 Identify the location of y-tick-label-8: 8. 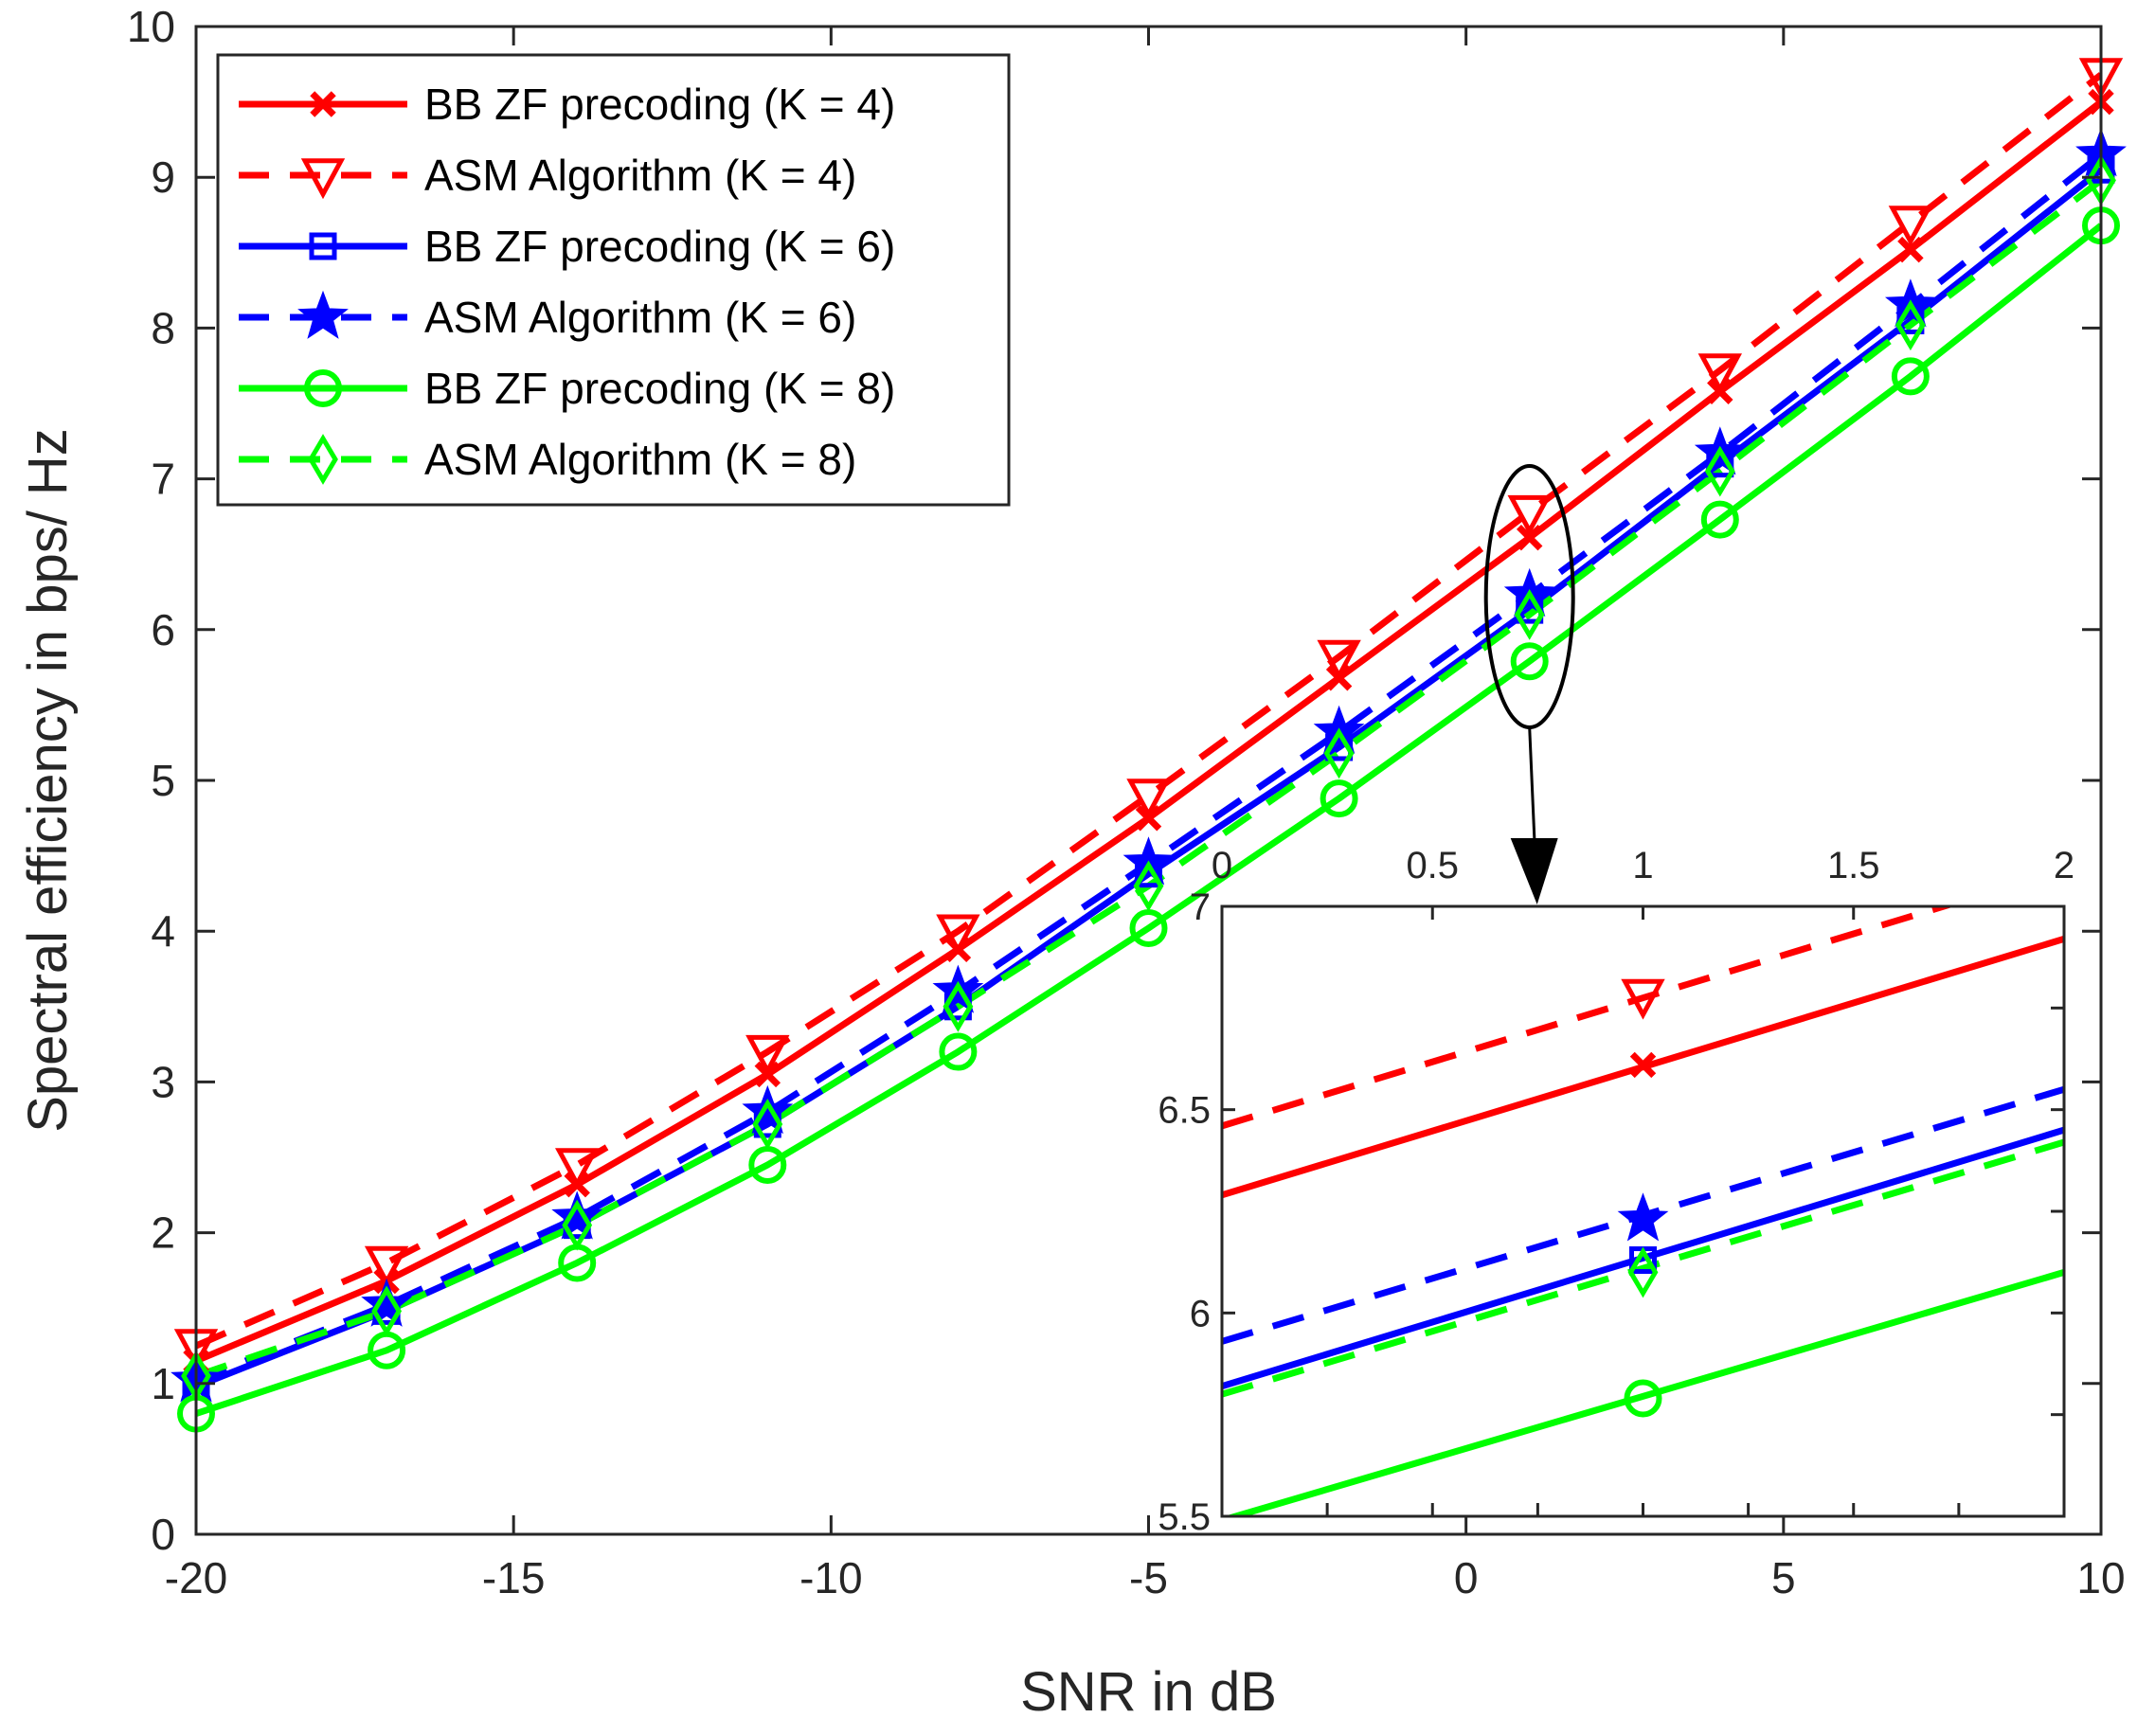
(163, 327).